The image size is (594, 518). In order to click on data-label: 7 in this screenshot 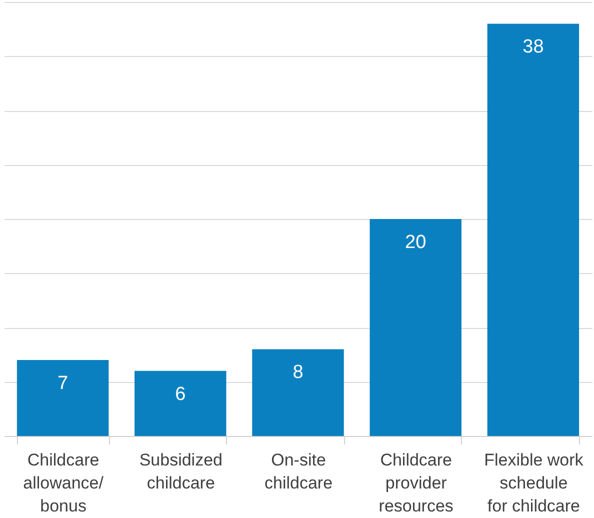, I will do `click(63, 383)`.